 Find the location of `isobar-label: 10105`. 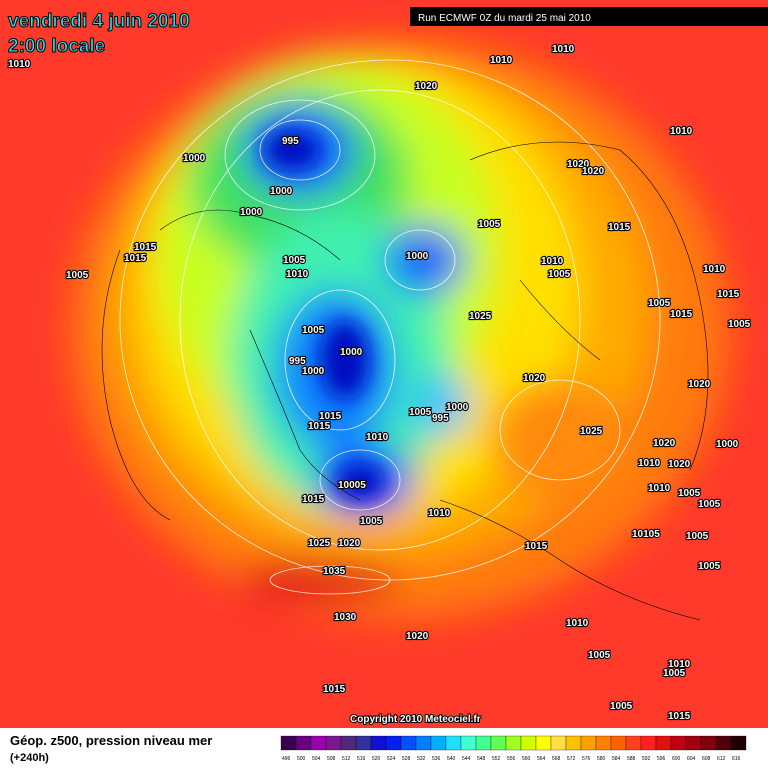

isobar-label: 10105 is located at coordinates (646, 534).